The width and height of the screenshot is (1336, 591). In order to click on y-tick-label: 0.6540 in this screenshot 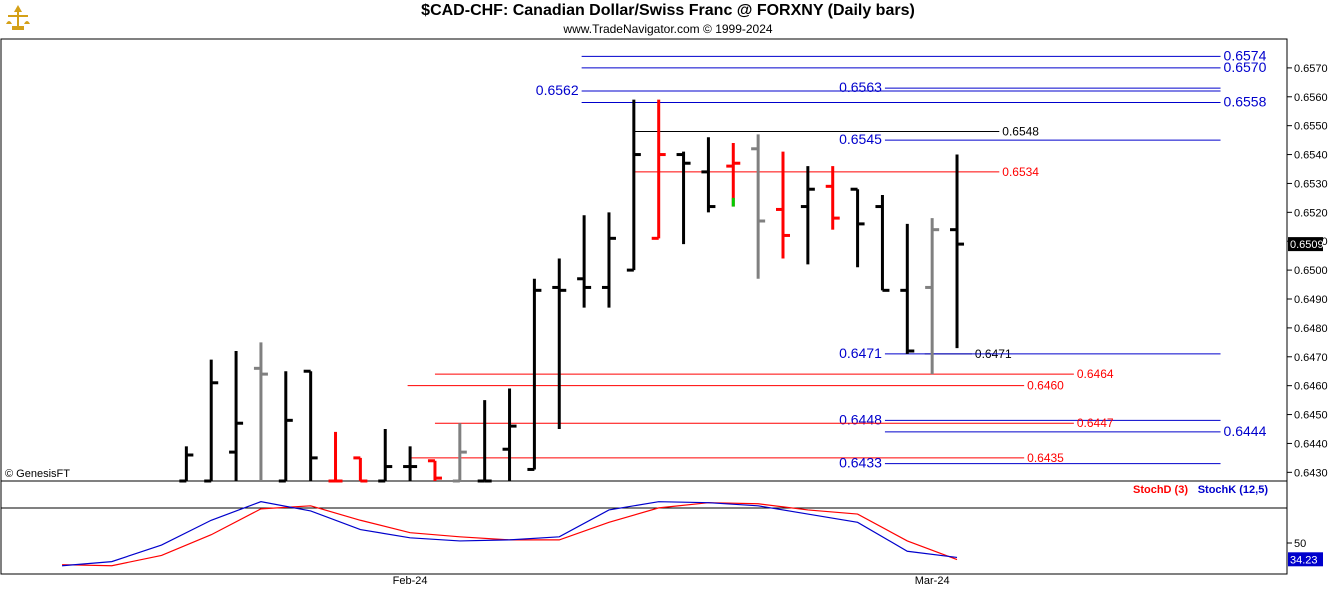, I will do `click(1311, 156)`.